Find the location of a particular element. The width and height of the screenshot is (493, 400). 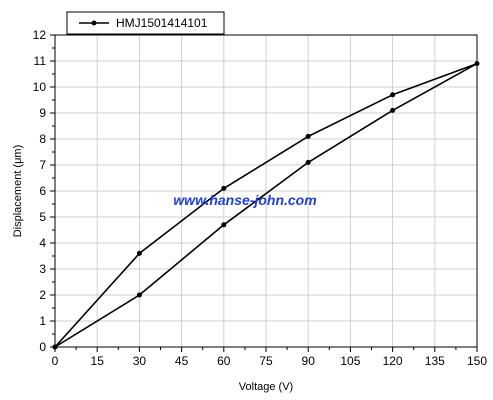

y-tick-label: 11 is located at coordinates (40, 61).